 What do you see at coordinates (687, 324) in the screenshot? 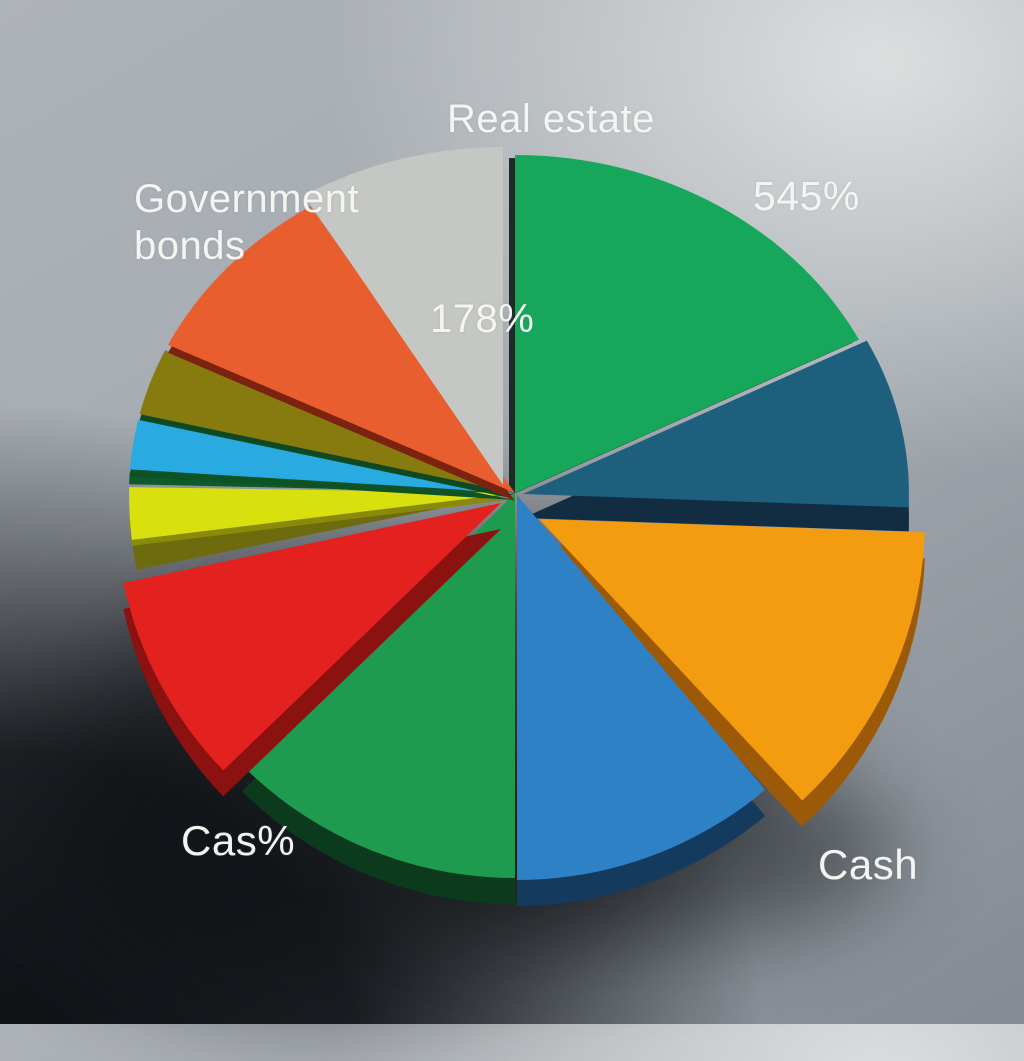
I see `pie-slice-green-large` at bounding box center [687, 324].